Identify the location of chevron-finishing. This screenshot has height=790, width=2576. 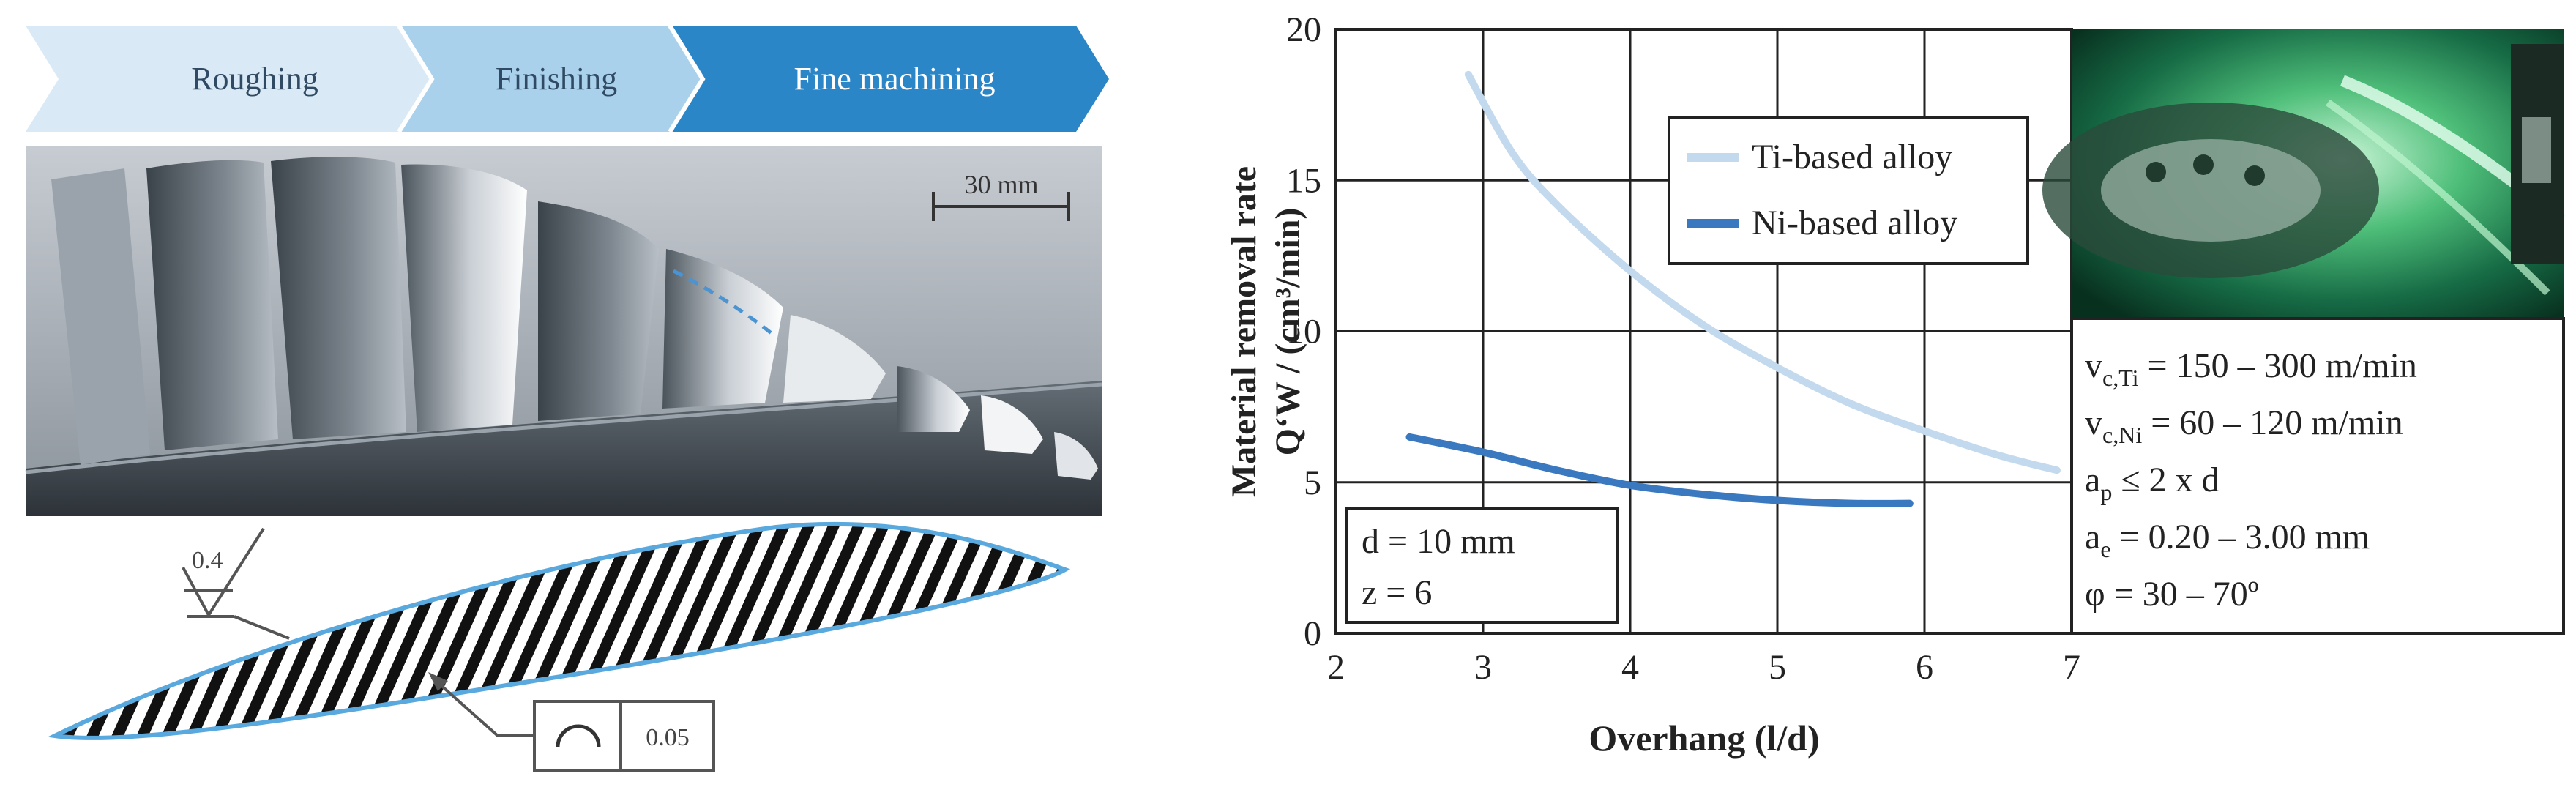
(552, 79).